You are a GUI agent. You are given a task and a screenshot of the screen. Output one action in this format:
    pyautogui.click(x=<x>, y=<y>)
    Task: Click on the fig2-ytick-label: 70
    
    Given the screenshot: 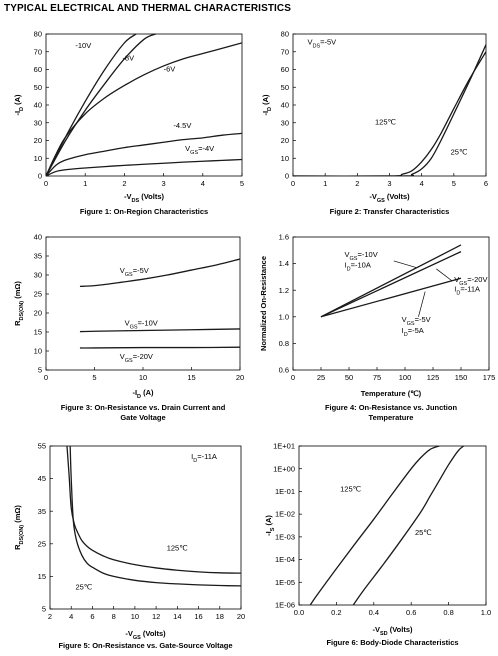 What is the action you would take?
    pyautogui.click(x=285, y=51)
    